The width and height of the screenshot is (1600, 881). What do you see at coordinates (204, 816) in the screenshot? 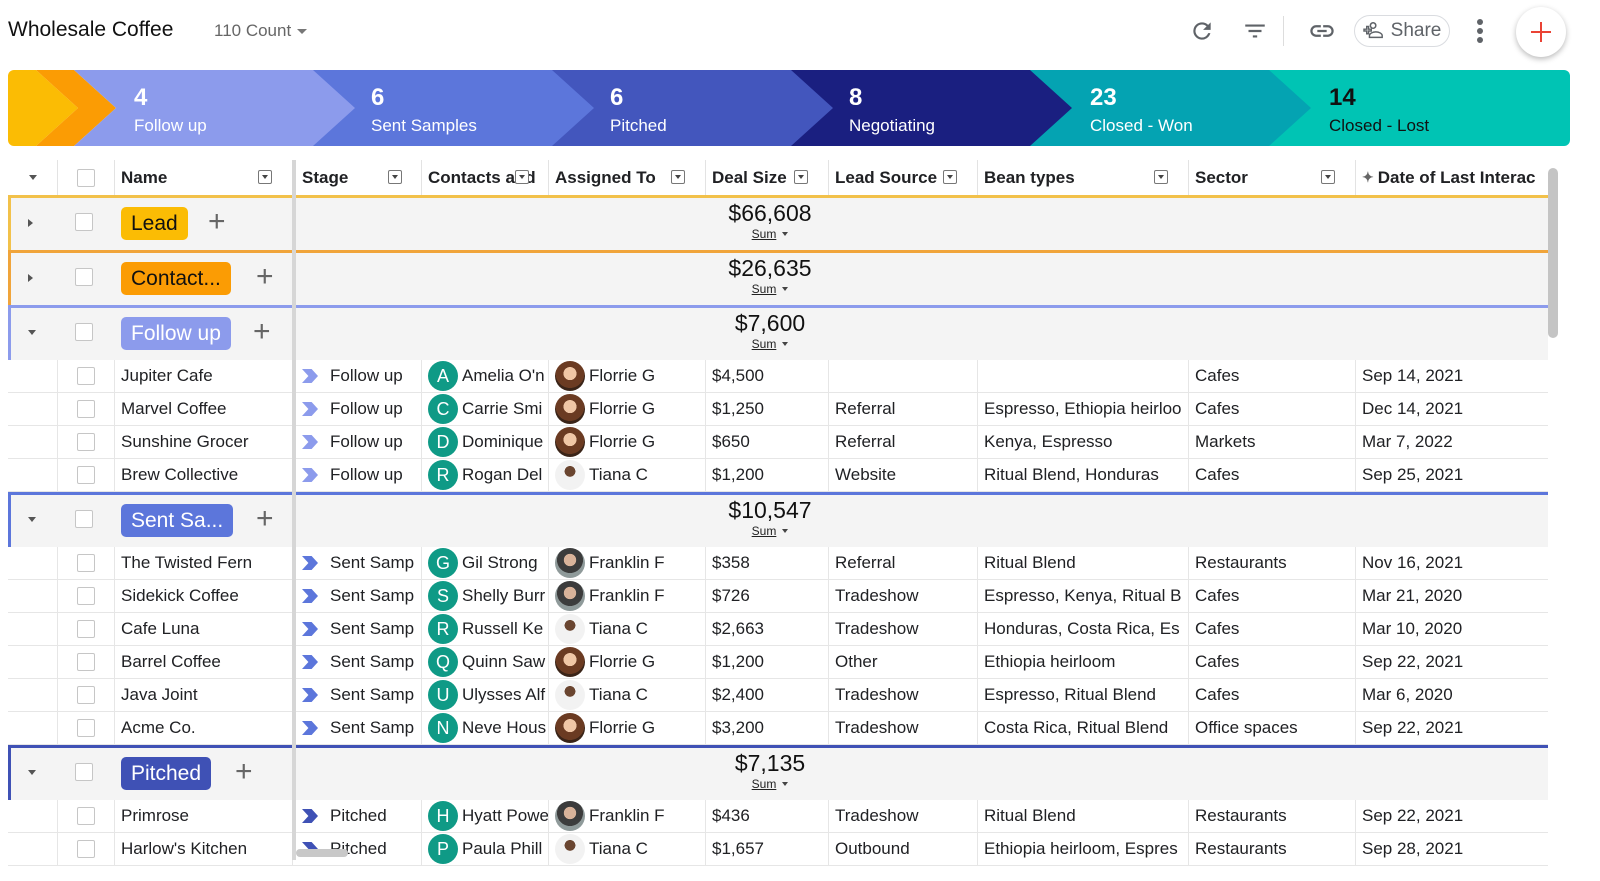
I see `cell-name: Primrose` at bounding box center [204, 816].